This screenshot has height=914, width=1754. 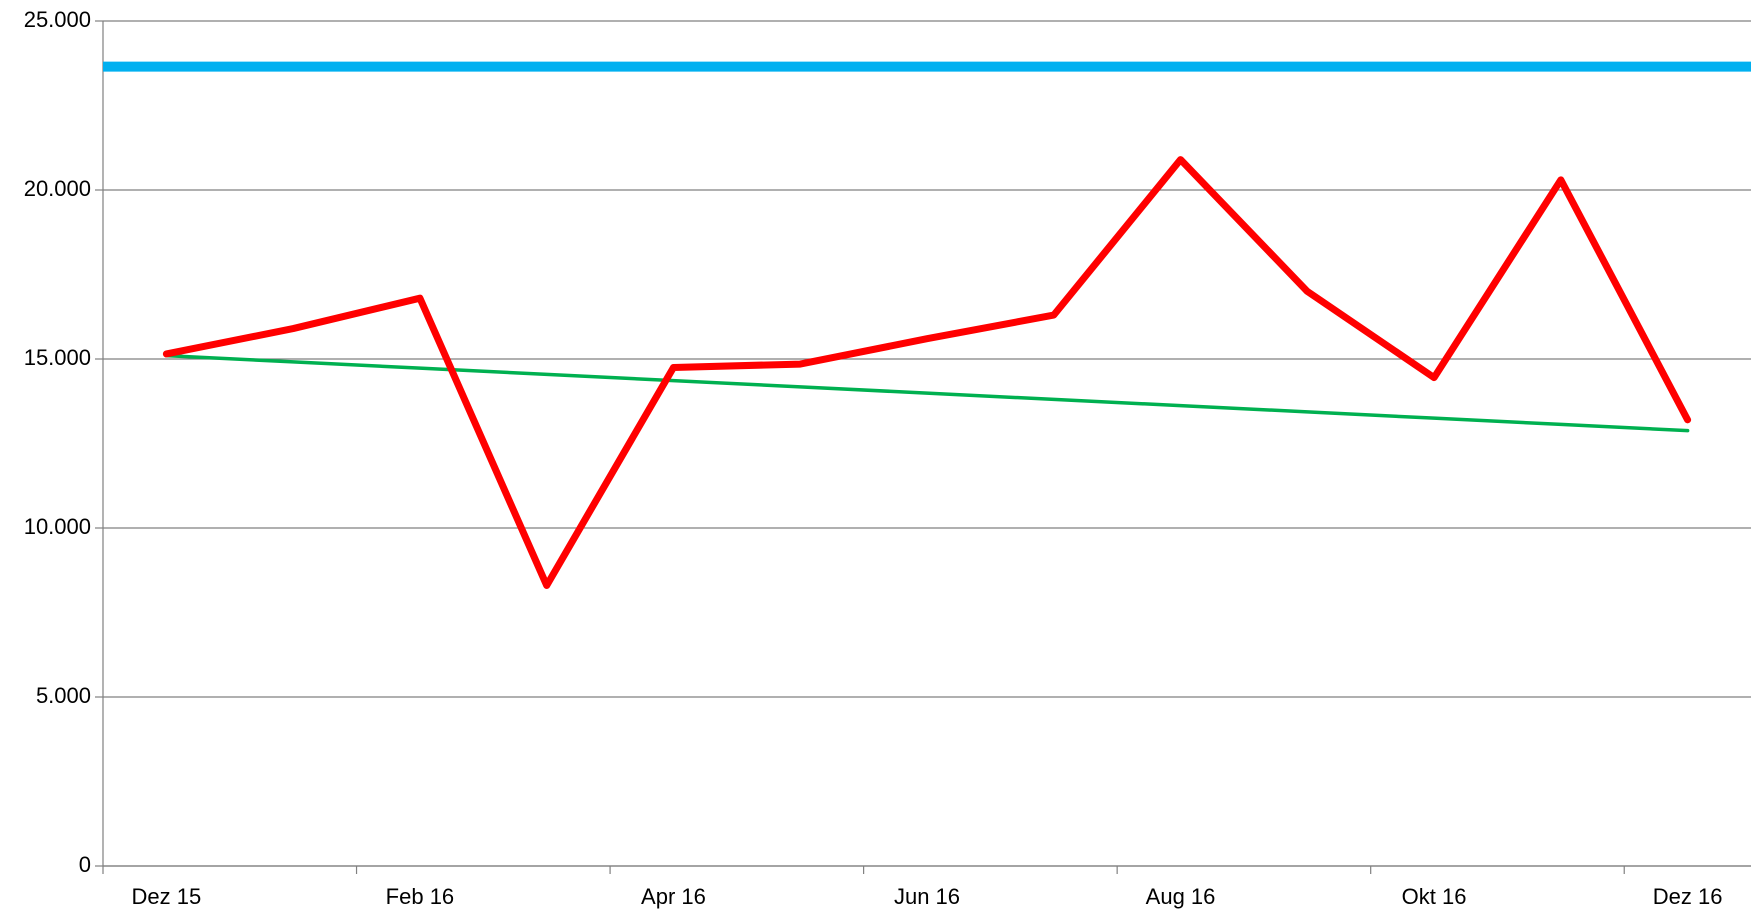 I want to click on x-tick-label: Okt 16, so click(x=1434, y=896).